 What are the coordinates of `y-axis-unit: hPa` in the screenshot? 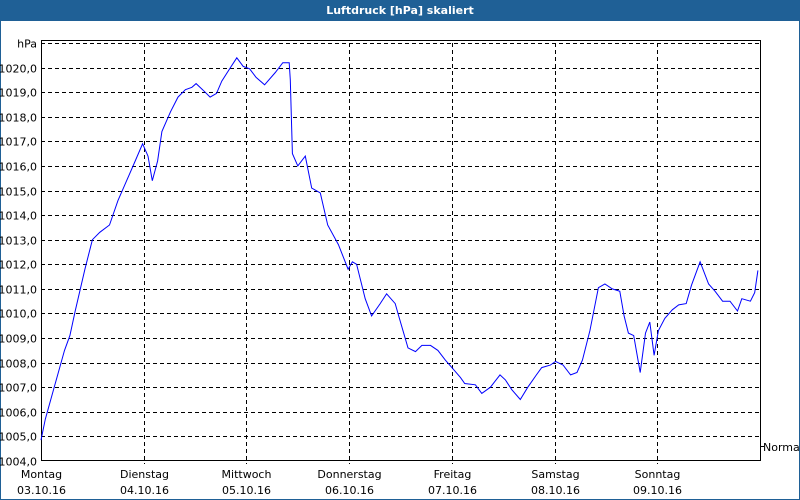 It's located at (27, 44).